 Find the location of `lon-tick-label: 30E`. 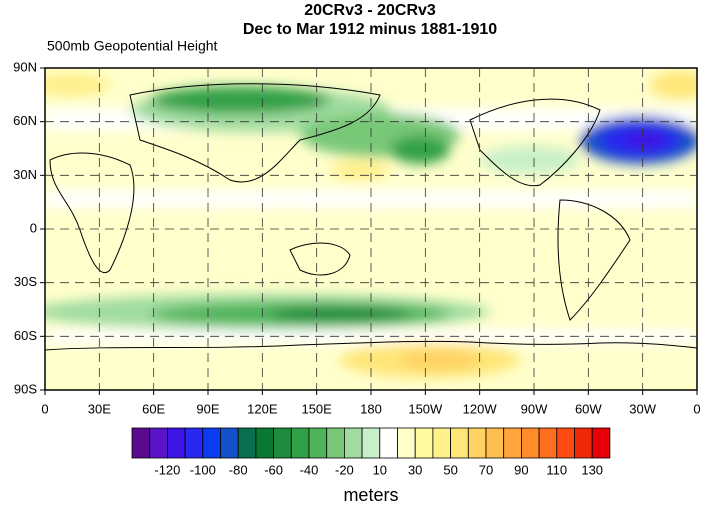

lon-tick-label: 30E is located at coordinates (99, 408).